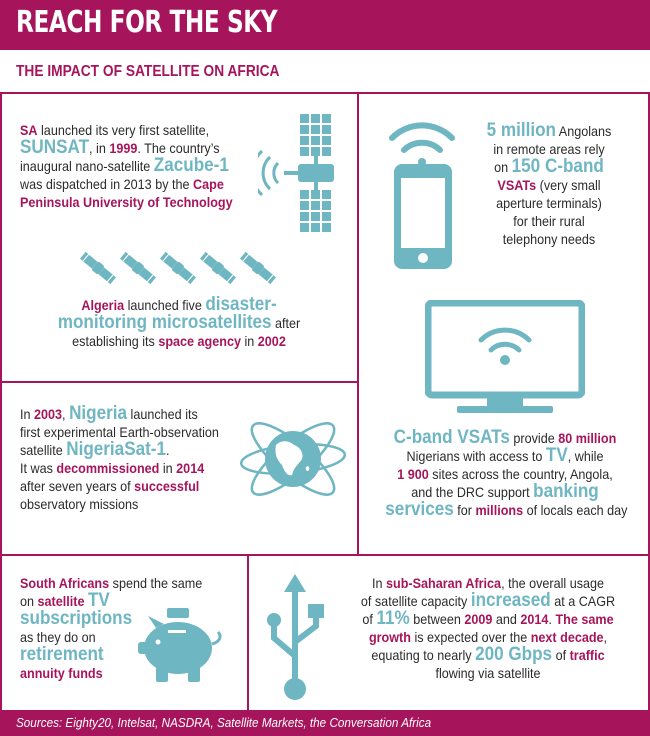 This screenshot has width=650, height=736. I want to click on body-text: launched its very first satellite,, so click(123, 130).